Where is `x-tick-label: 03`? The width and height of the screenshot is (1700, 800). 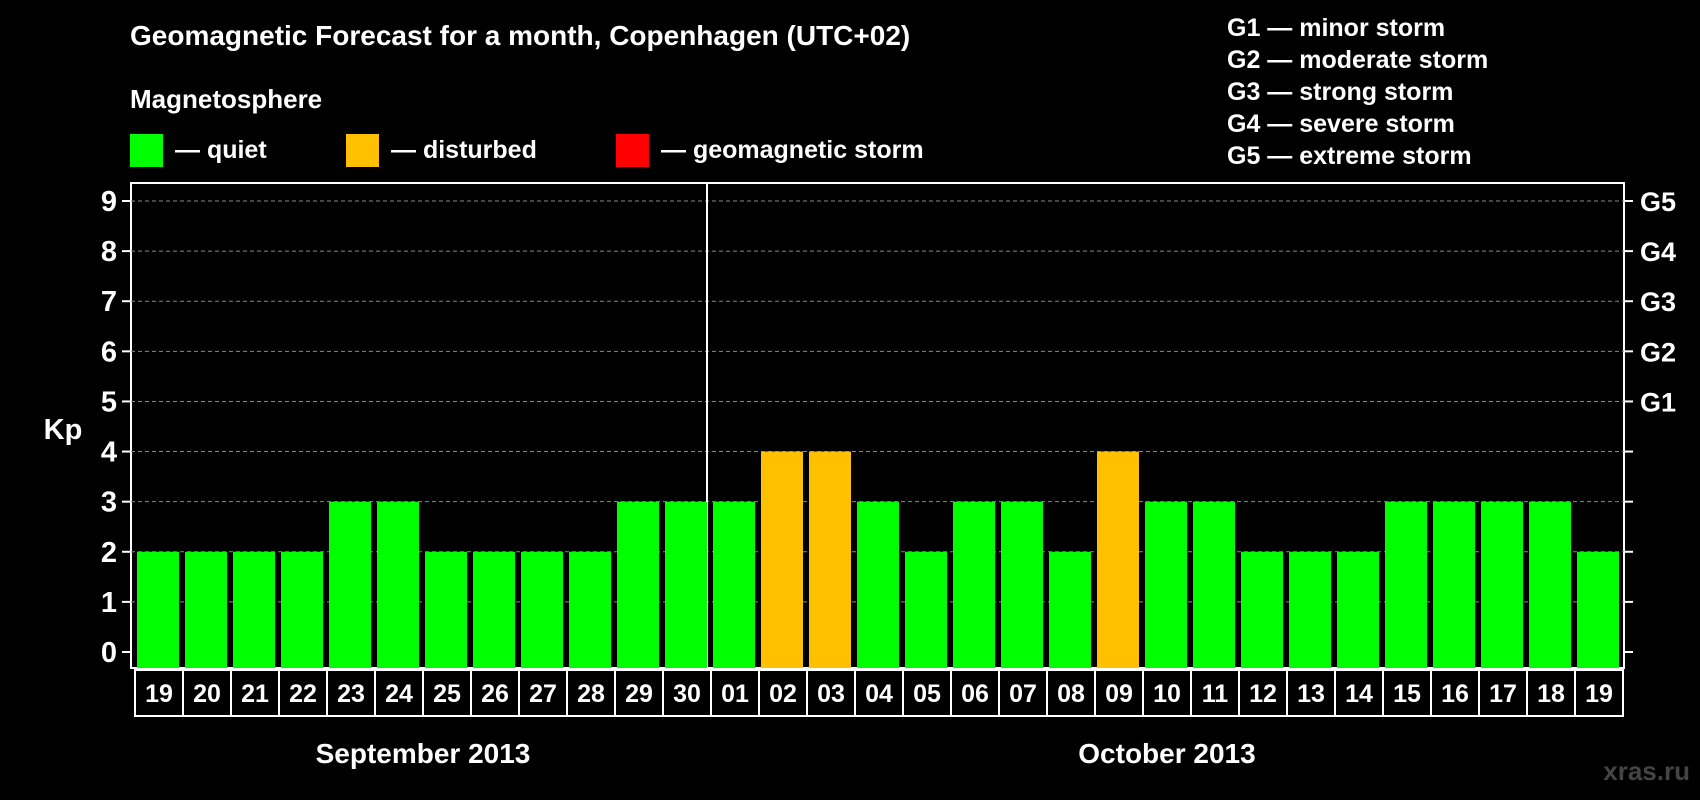
x-tick-label: 03 is located at coordinates (831, 694).